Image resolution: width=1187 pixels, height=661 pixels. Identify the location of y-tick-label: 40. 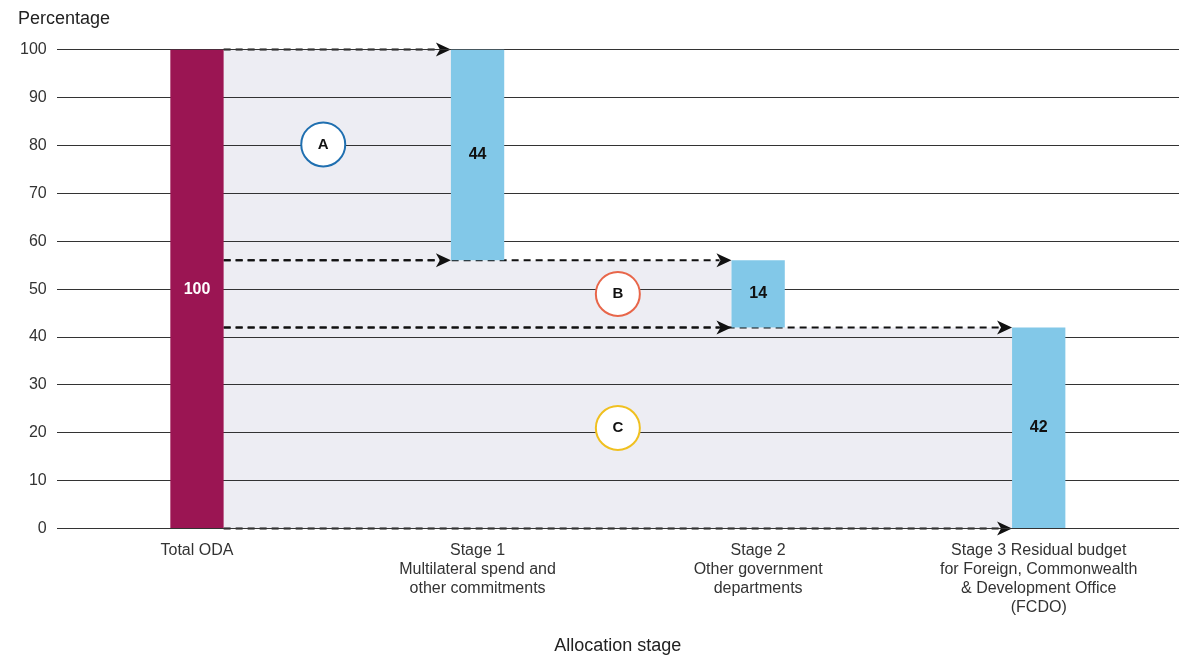
(37, 336).